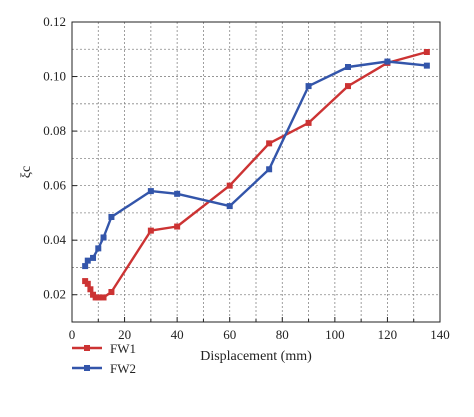  I want to click on legend-label-fw2: FW2, so click(123, 368).